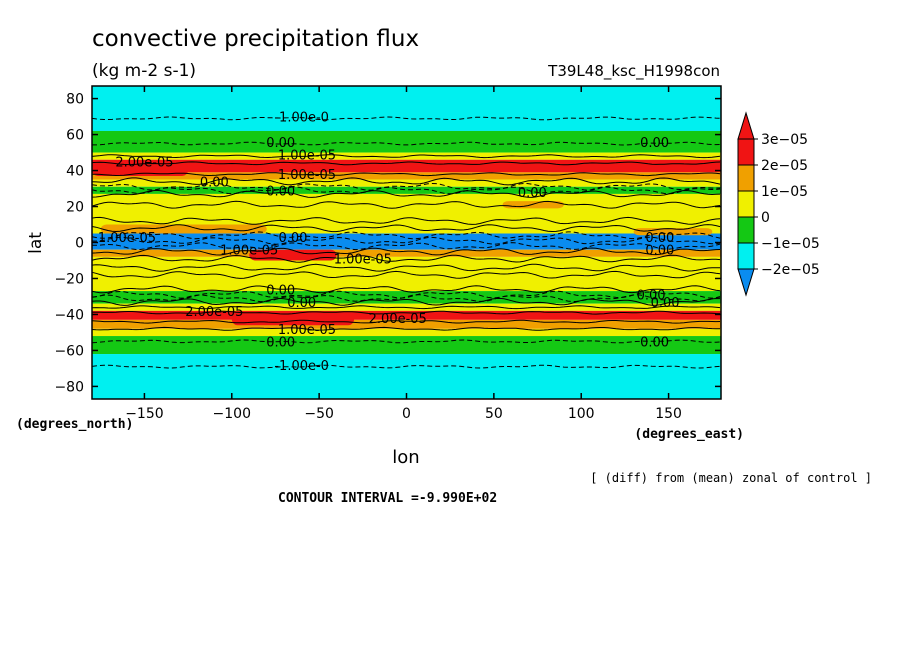  I want to click on chart-title: convective precipitation flux, so click(255, 39).